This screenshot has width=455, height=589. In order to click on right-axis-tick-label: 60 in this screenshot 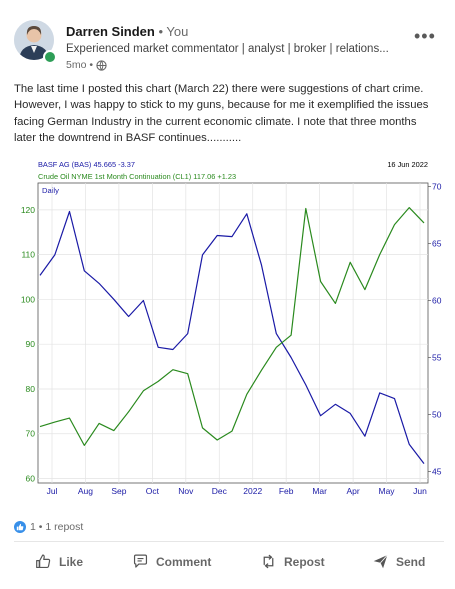, I will do `click(437, 300)`.